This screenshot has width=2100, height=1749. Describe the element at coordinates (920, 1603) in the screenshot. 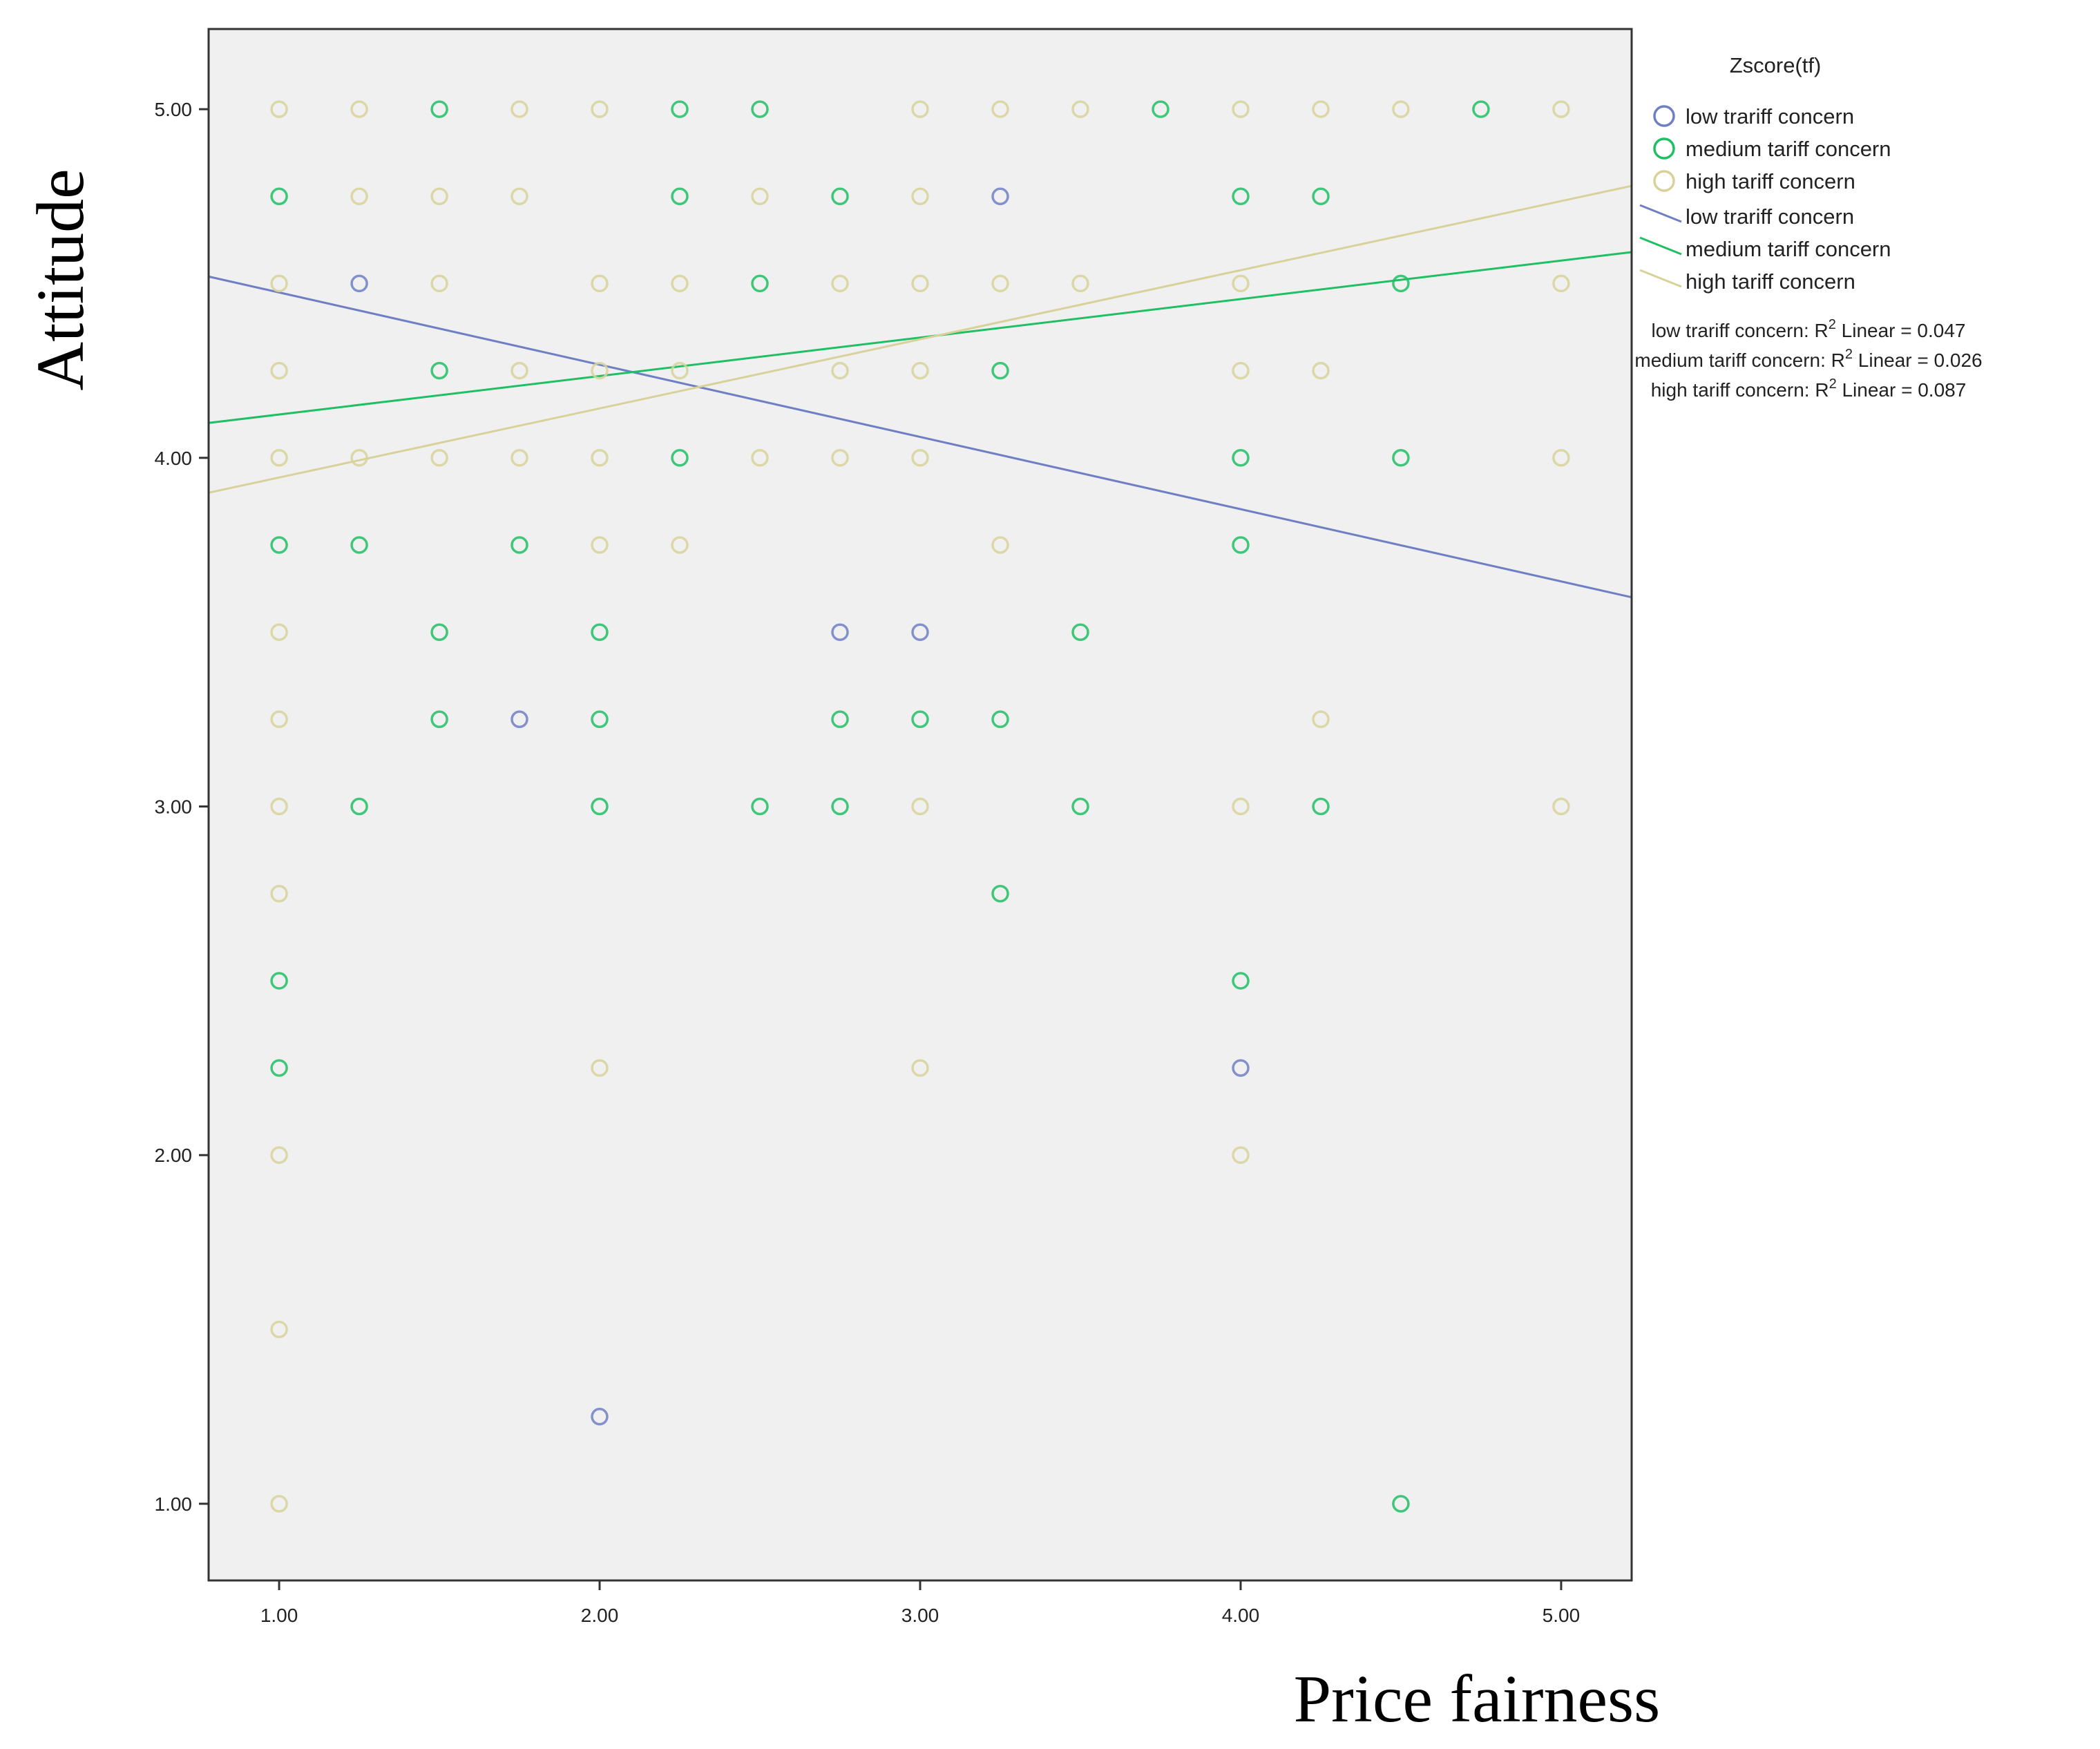

I see `x-axis-ticks: 1.00 2.00 3.00 4.00 5.00` at that location.